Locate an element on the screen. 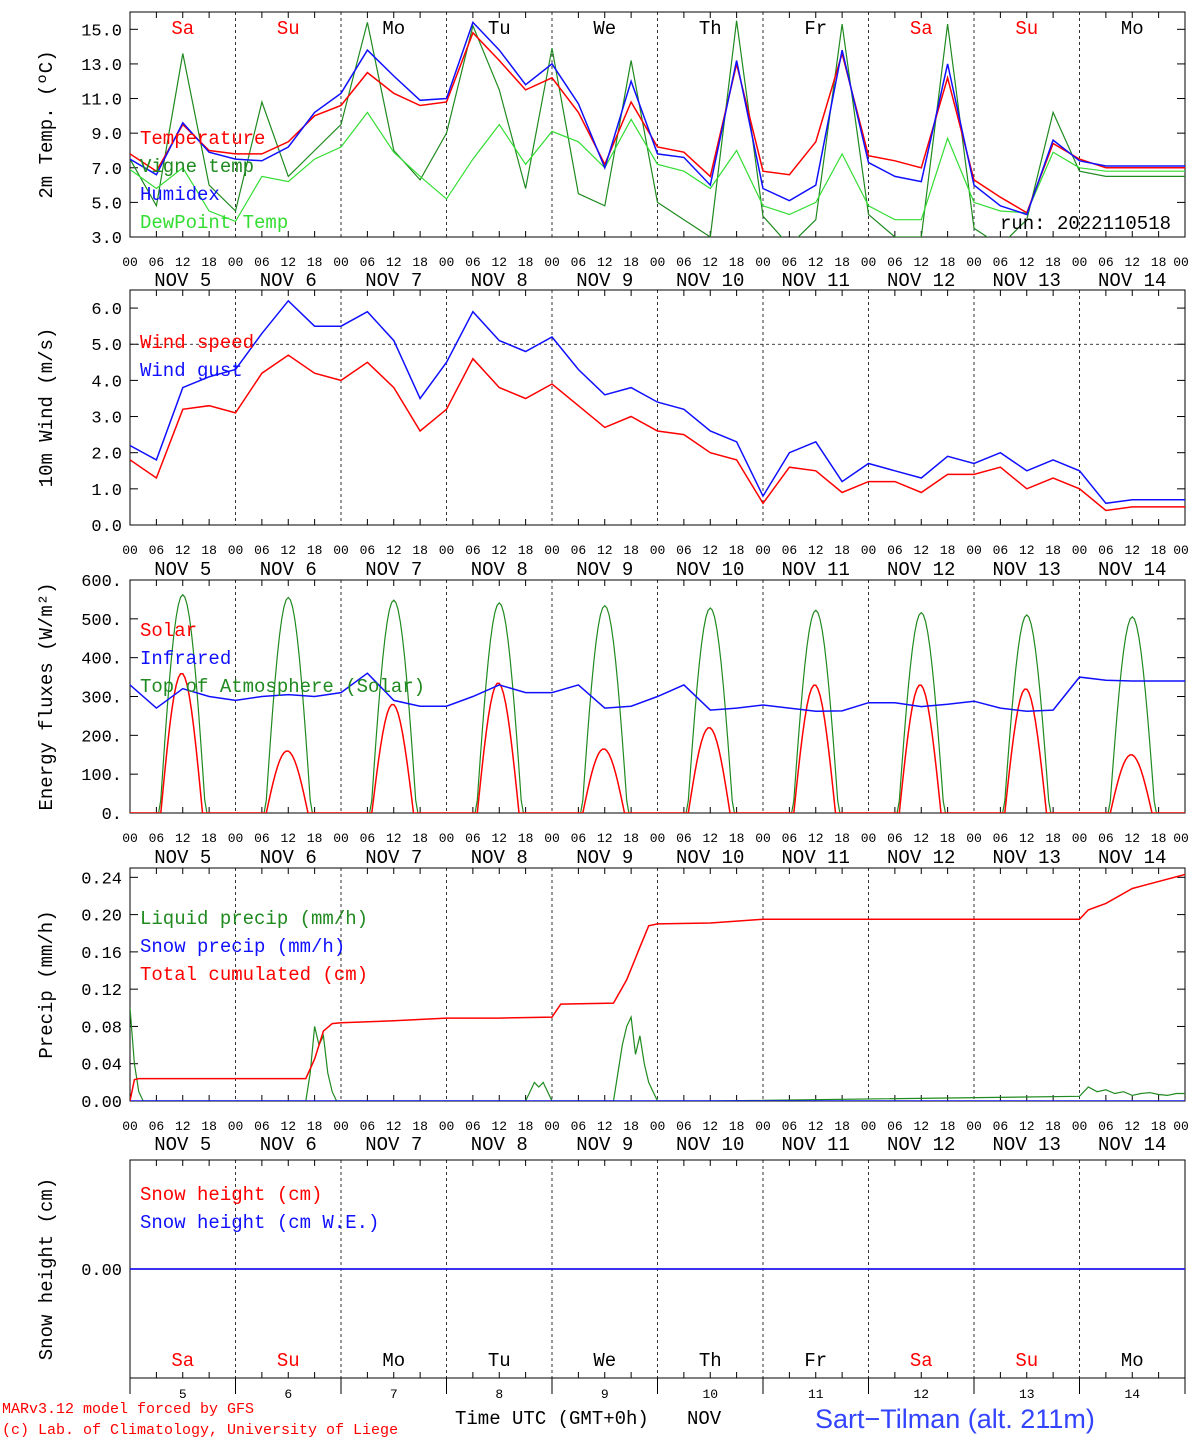  weekday-label: Tu is located at coordinates (499, 29).